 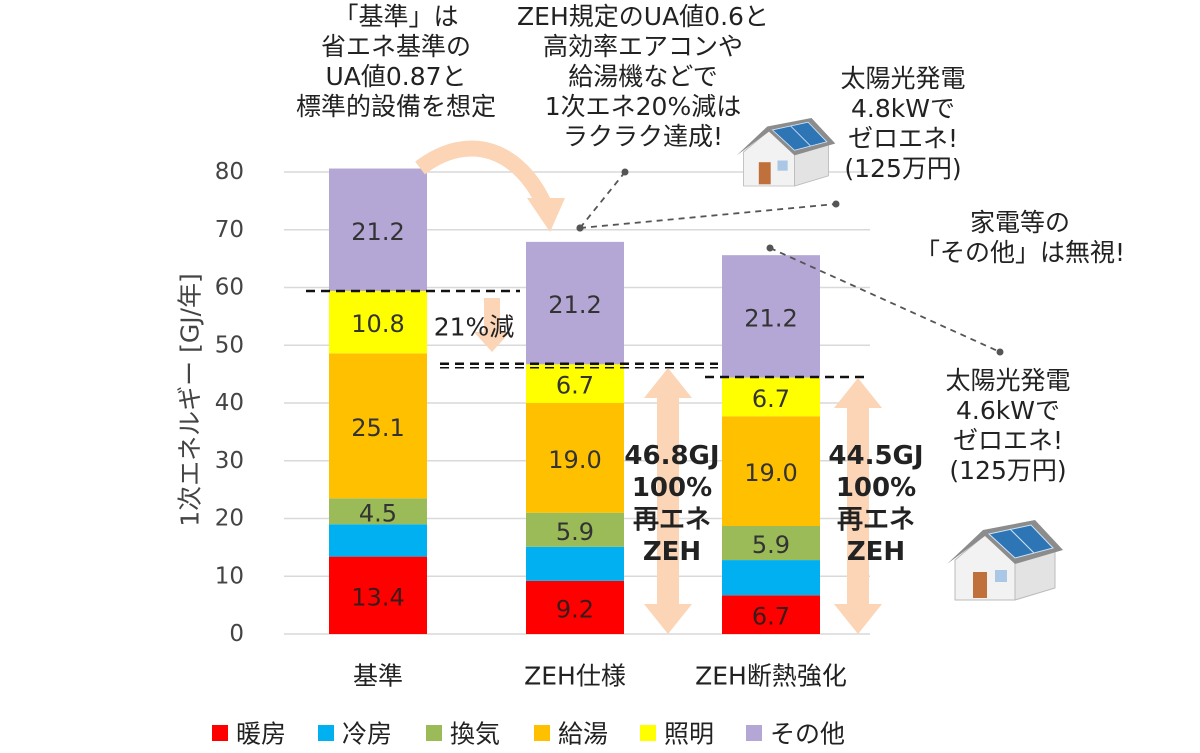 What do you see at coordinates (602, 200) in the screenshot?
I see `leader-line` at bounding box center [602, 200].